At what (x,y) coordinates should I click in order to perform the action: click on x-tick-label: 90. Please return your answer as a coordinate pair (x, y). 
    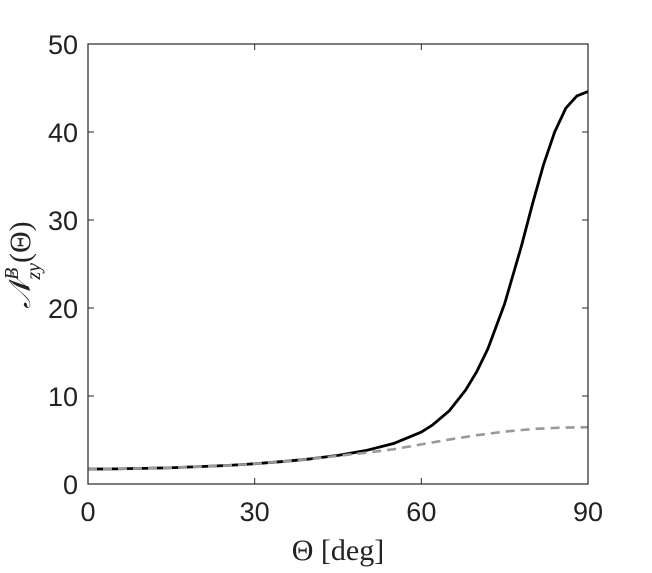
    Looking at the image, I should click on (588, 512).